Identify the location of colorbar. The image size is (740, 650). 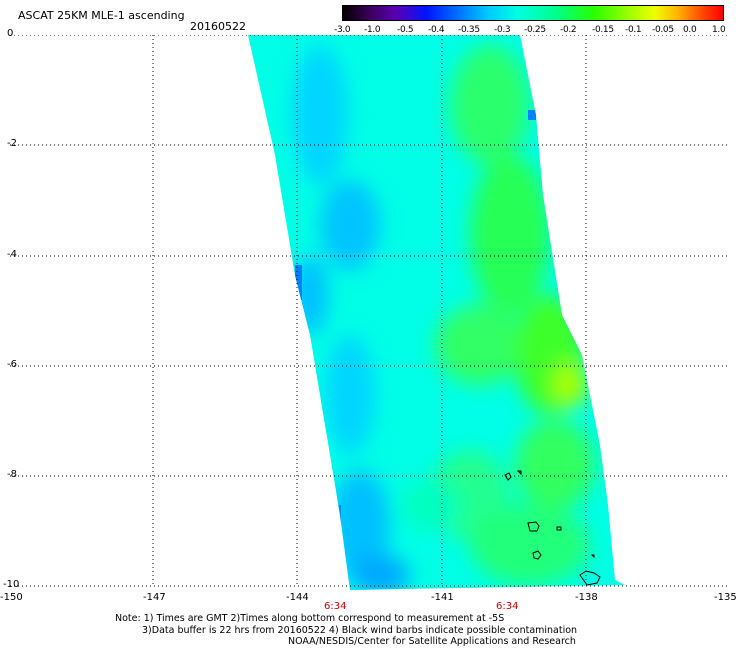
(533, 13).